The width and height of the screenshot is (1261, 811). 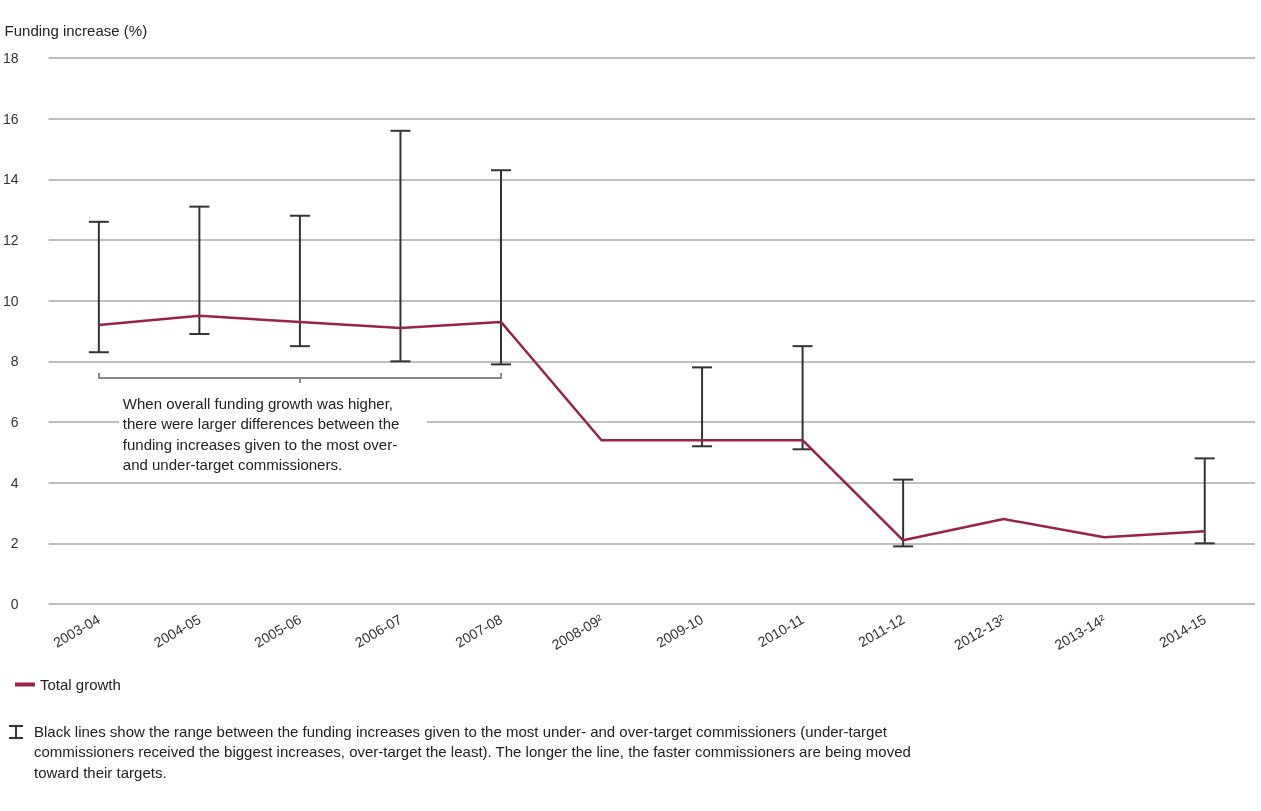 What do you see at coordinates (10, 179) in the screenshot?
I see `y-tick-label: 14` at bounding box center [10, 179].